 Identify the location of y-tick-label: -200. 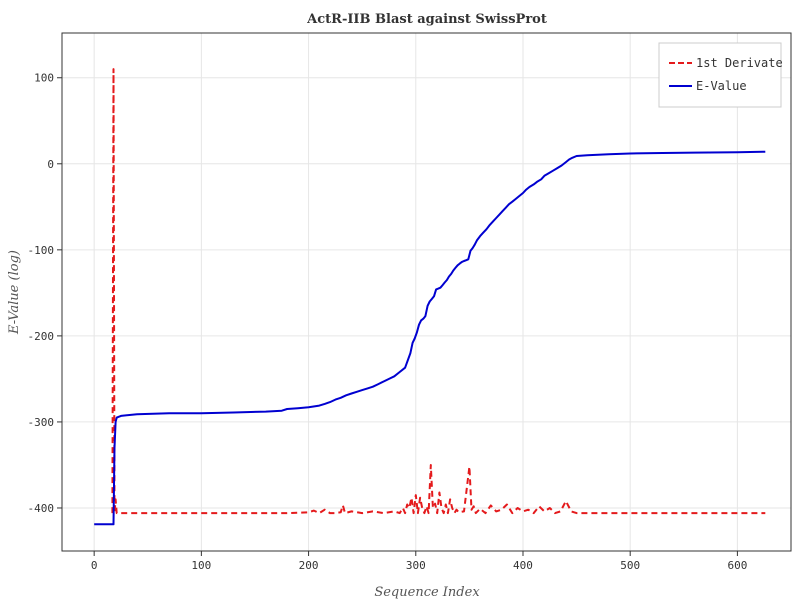
(41, 336).